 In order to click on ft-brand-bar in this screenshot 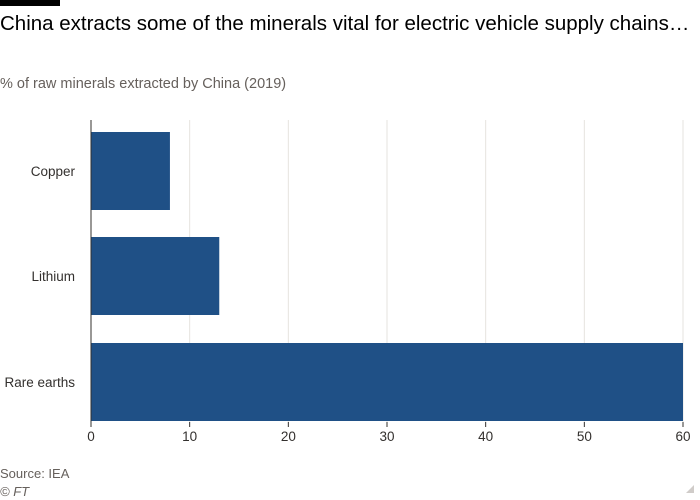, I will do `click(30, 3)`.